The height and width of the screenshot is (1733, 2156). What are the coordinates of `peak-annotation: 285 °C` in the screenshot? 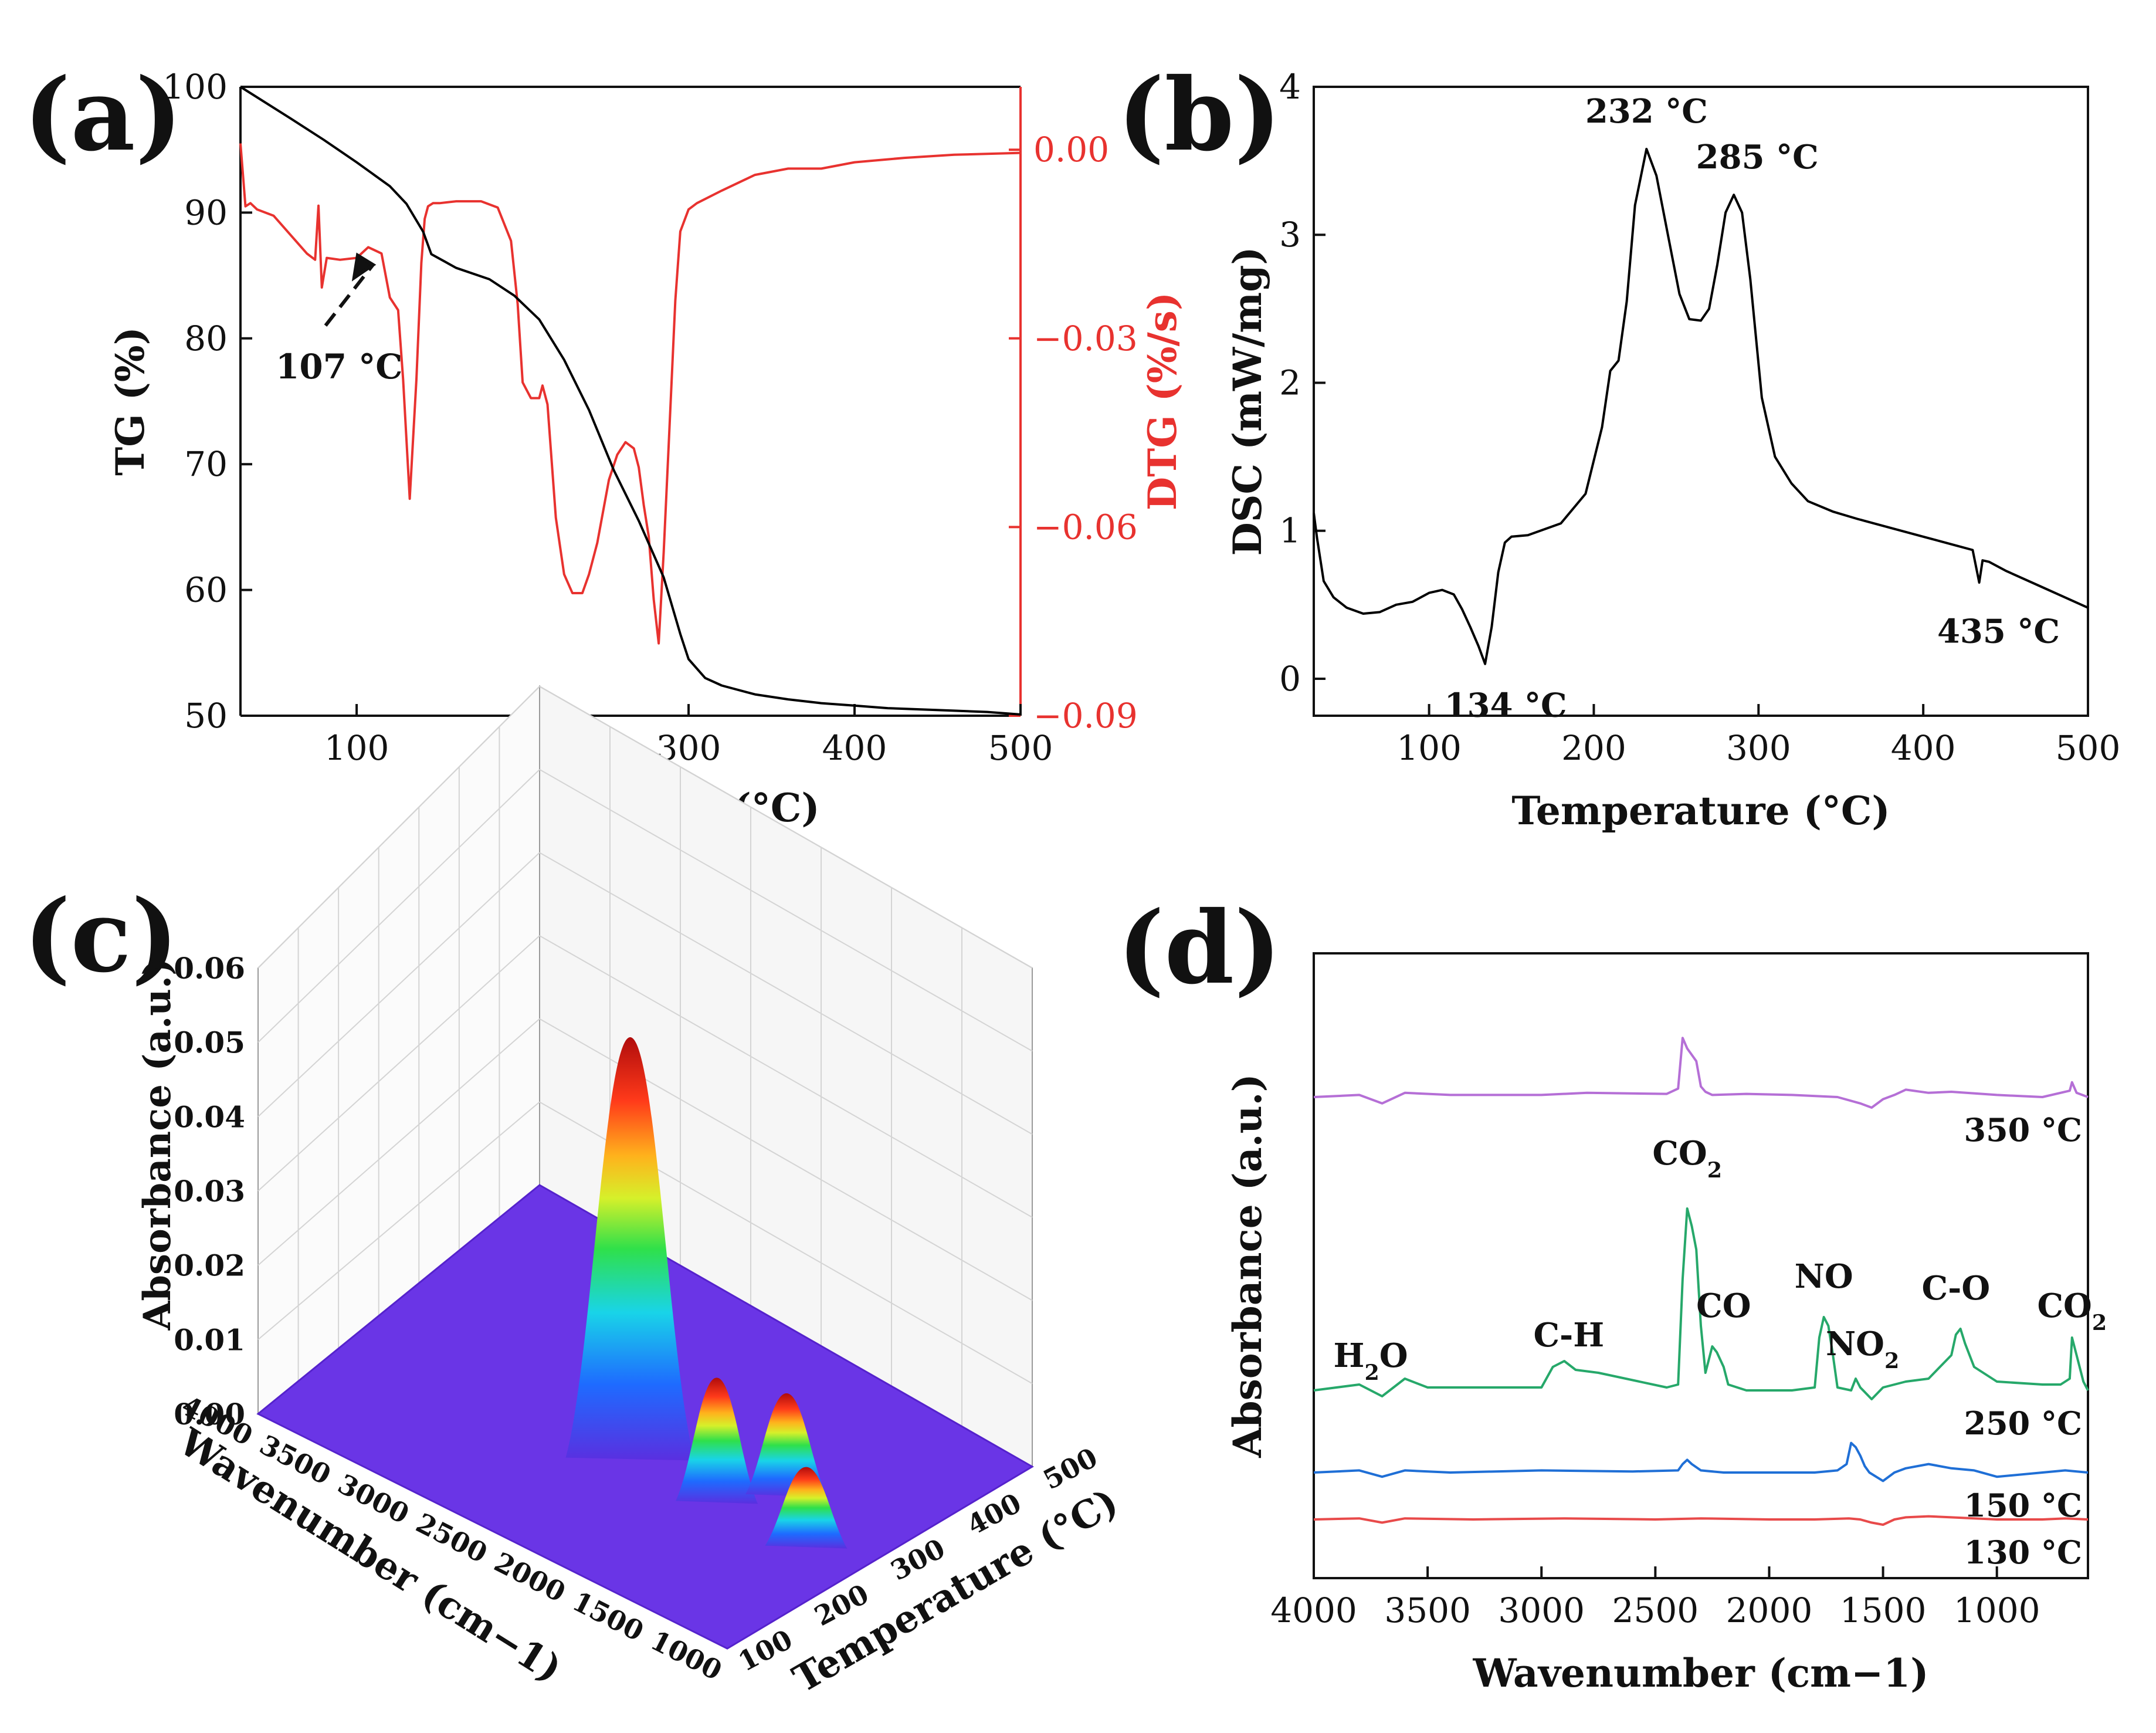 It's located at (1757, 158).